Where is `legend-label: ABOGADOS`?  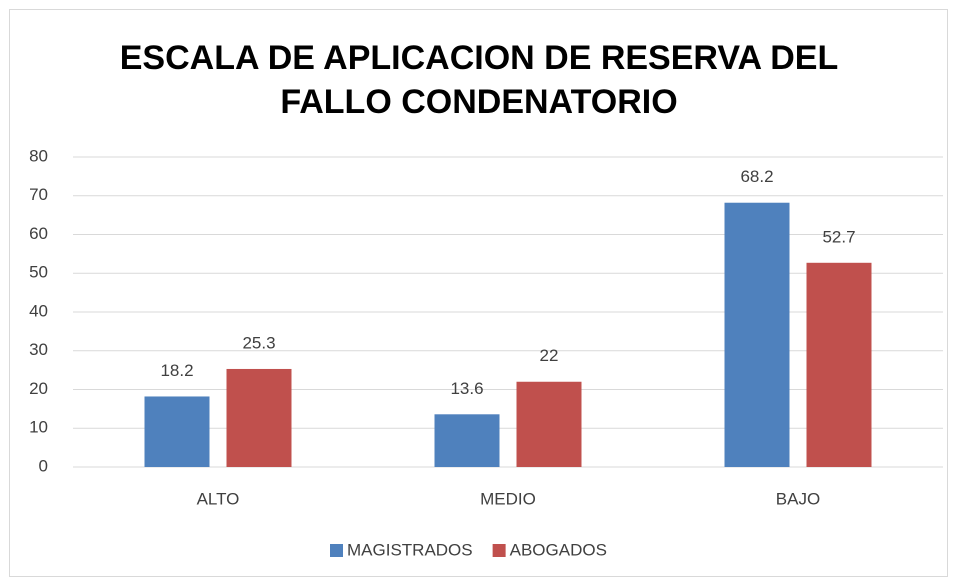
legend-label: ABOGADOS is located at coordinates (558, 549).